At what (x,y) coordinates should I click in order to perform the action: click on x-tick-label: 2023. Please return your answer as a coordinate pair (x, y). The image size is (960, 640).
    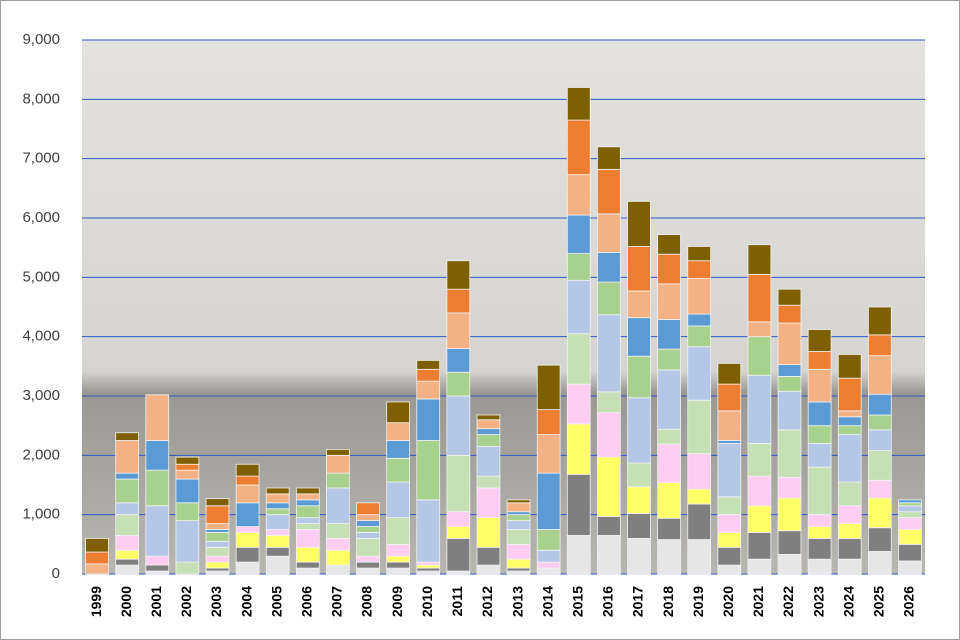
    Looking at the image, I should click on (818, 601).